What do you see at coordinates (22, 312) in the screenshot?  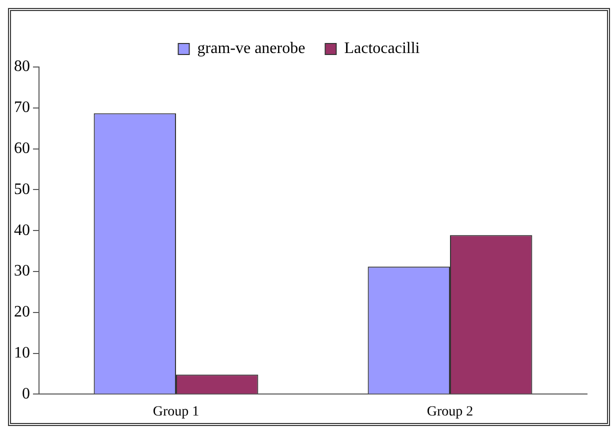 I see `y-tick-label: 20` at bounding box center [22, 312].